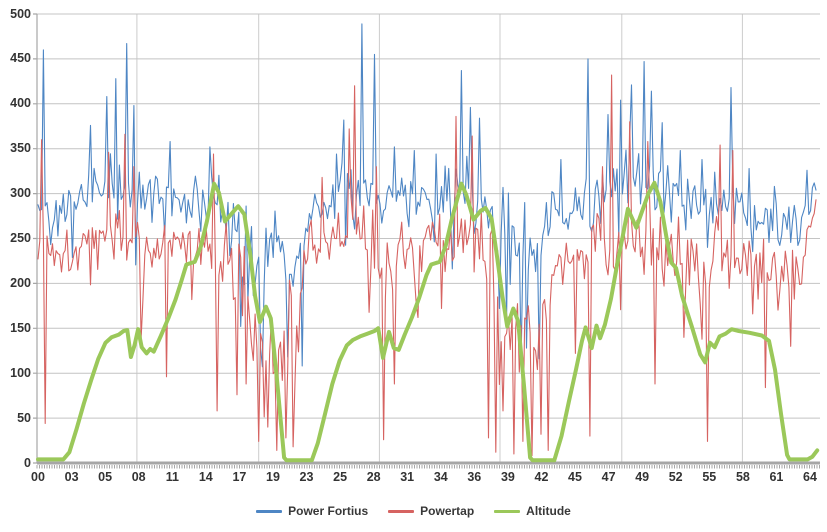 Image resolution: width=827 pixels, height=532 pixels. Describe the element at coordinates (172, 477) in the screenshot. I see `x-axis-tick-label: 11` at that location.